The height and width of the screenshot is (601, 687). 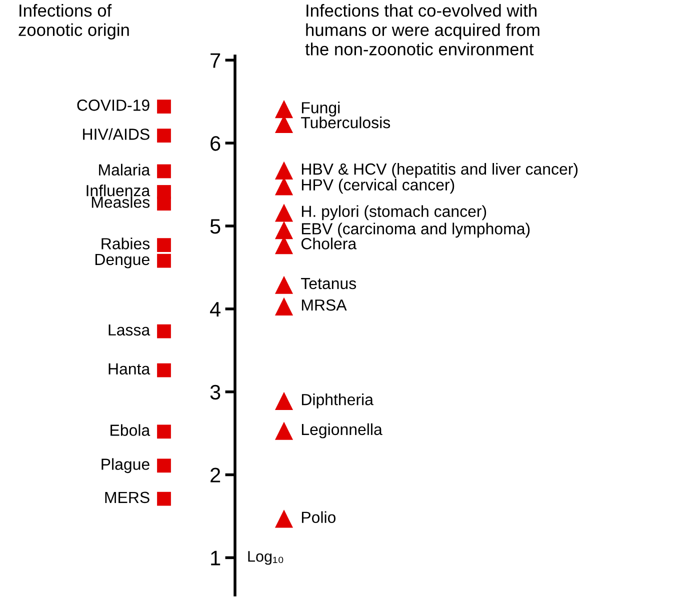 What do you see at coordinates (345, 122) in the screenshot?
I see `series-label: Tuberculosis` at bounding box center [345, 122].